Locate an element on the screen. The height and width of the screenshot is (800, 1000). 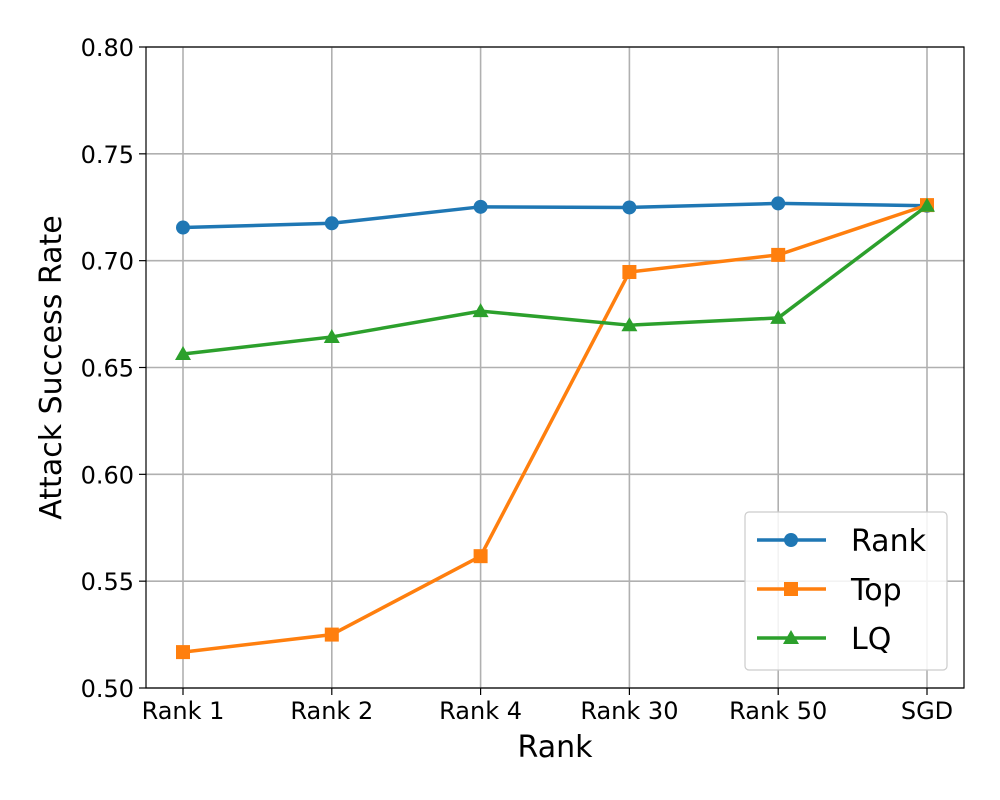
x-axis-title: Rank is located at coordinates (556, 747).